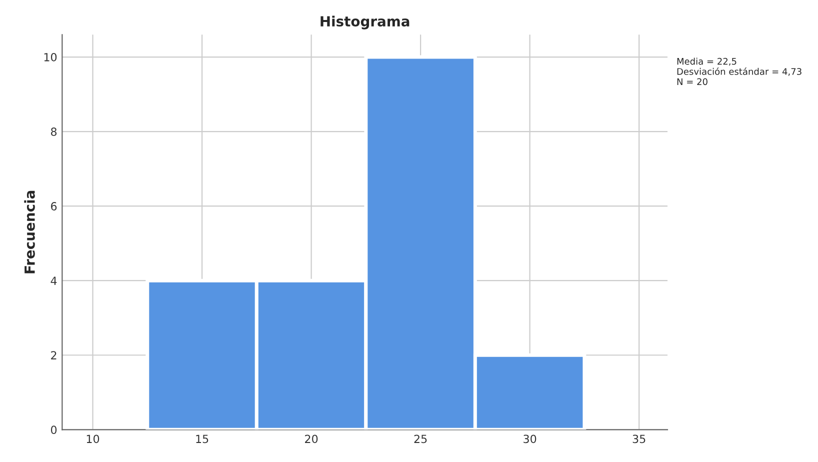 The image size is (818, 462). Describe the element at coordinates (93, 439) in the screenshot. I see `x-tick-label: 10` at that location.